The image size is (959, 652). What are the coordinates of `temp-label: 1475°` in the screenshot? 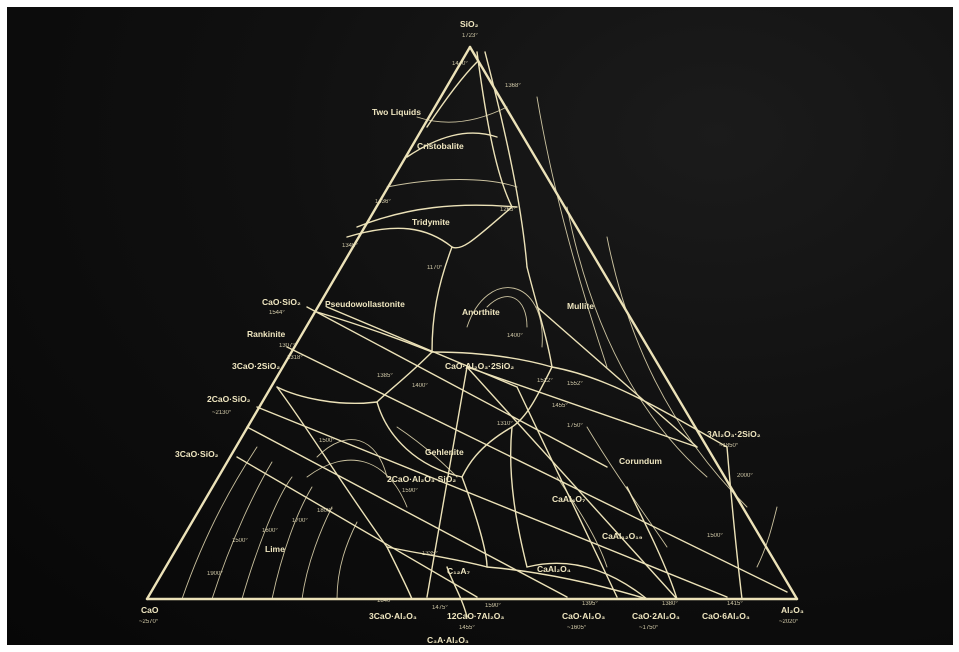 It's located at (440, 608).